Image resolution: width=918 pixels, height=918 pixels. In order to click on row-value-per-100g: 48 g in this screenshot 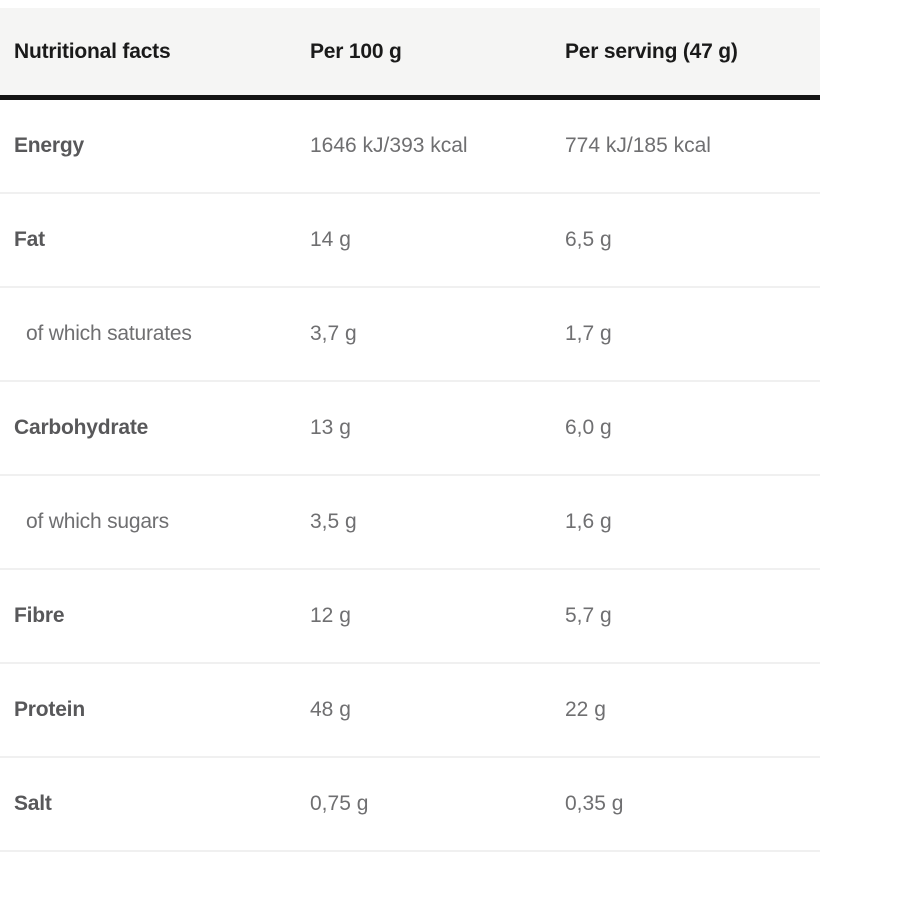, I will do `click(330, 709)`.